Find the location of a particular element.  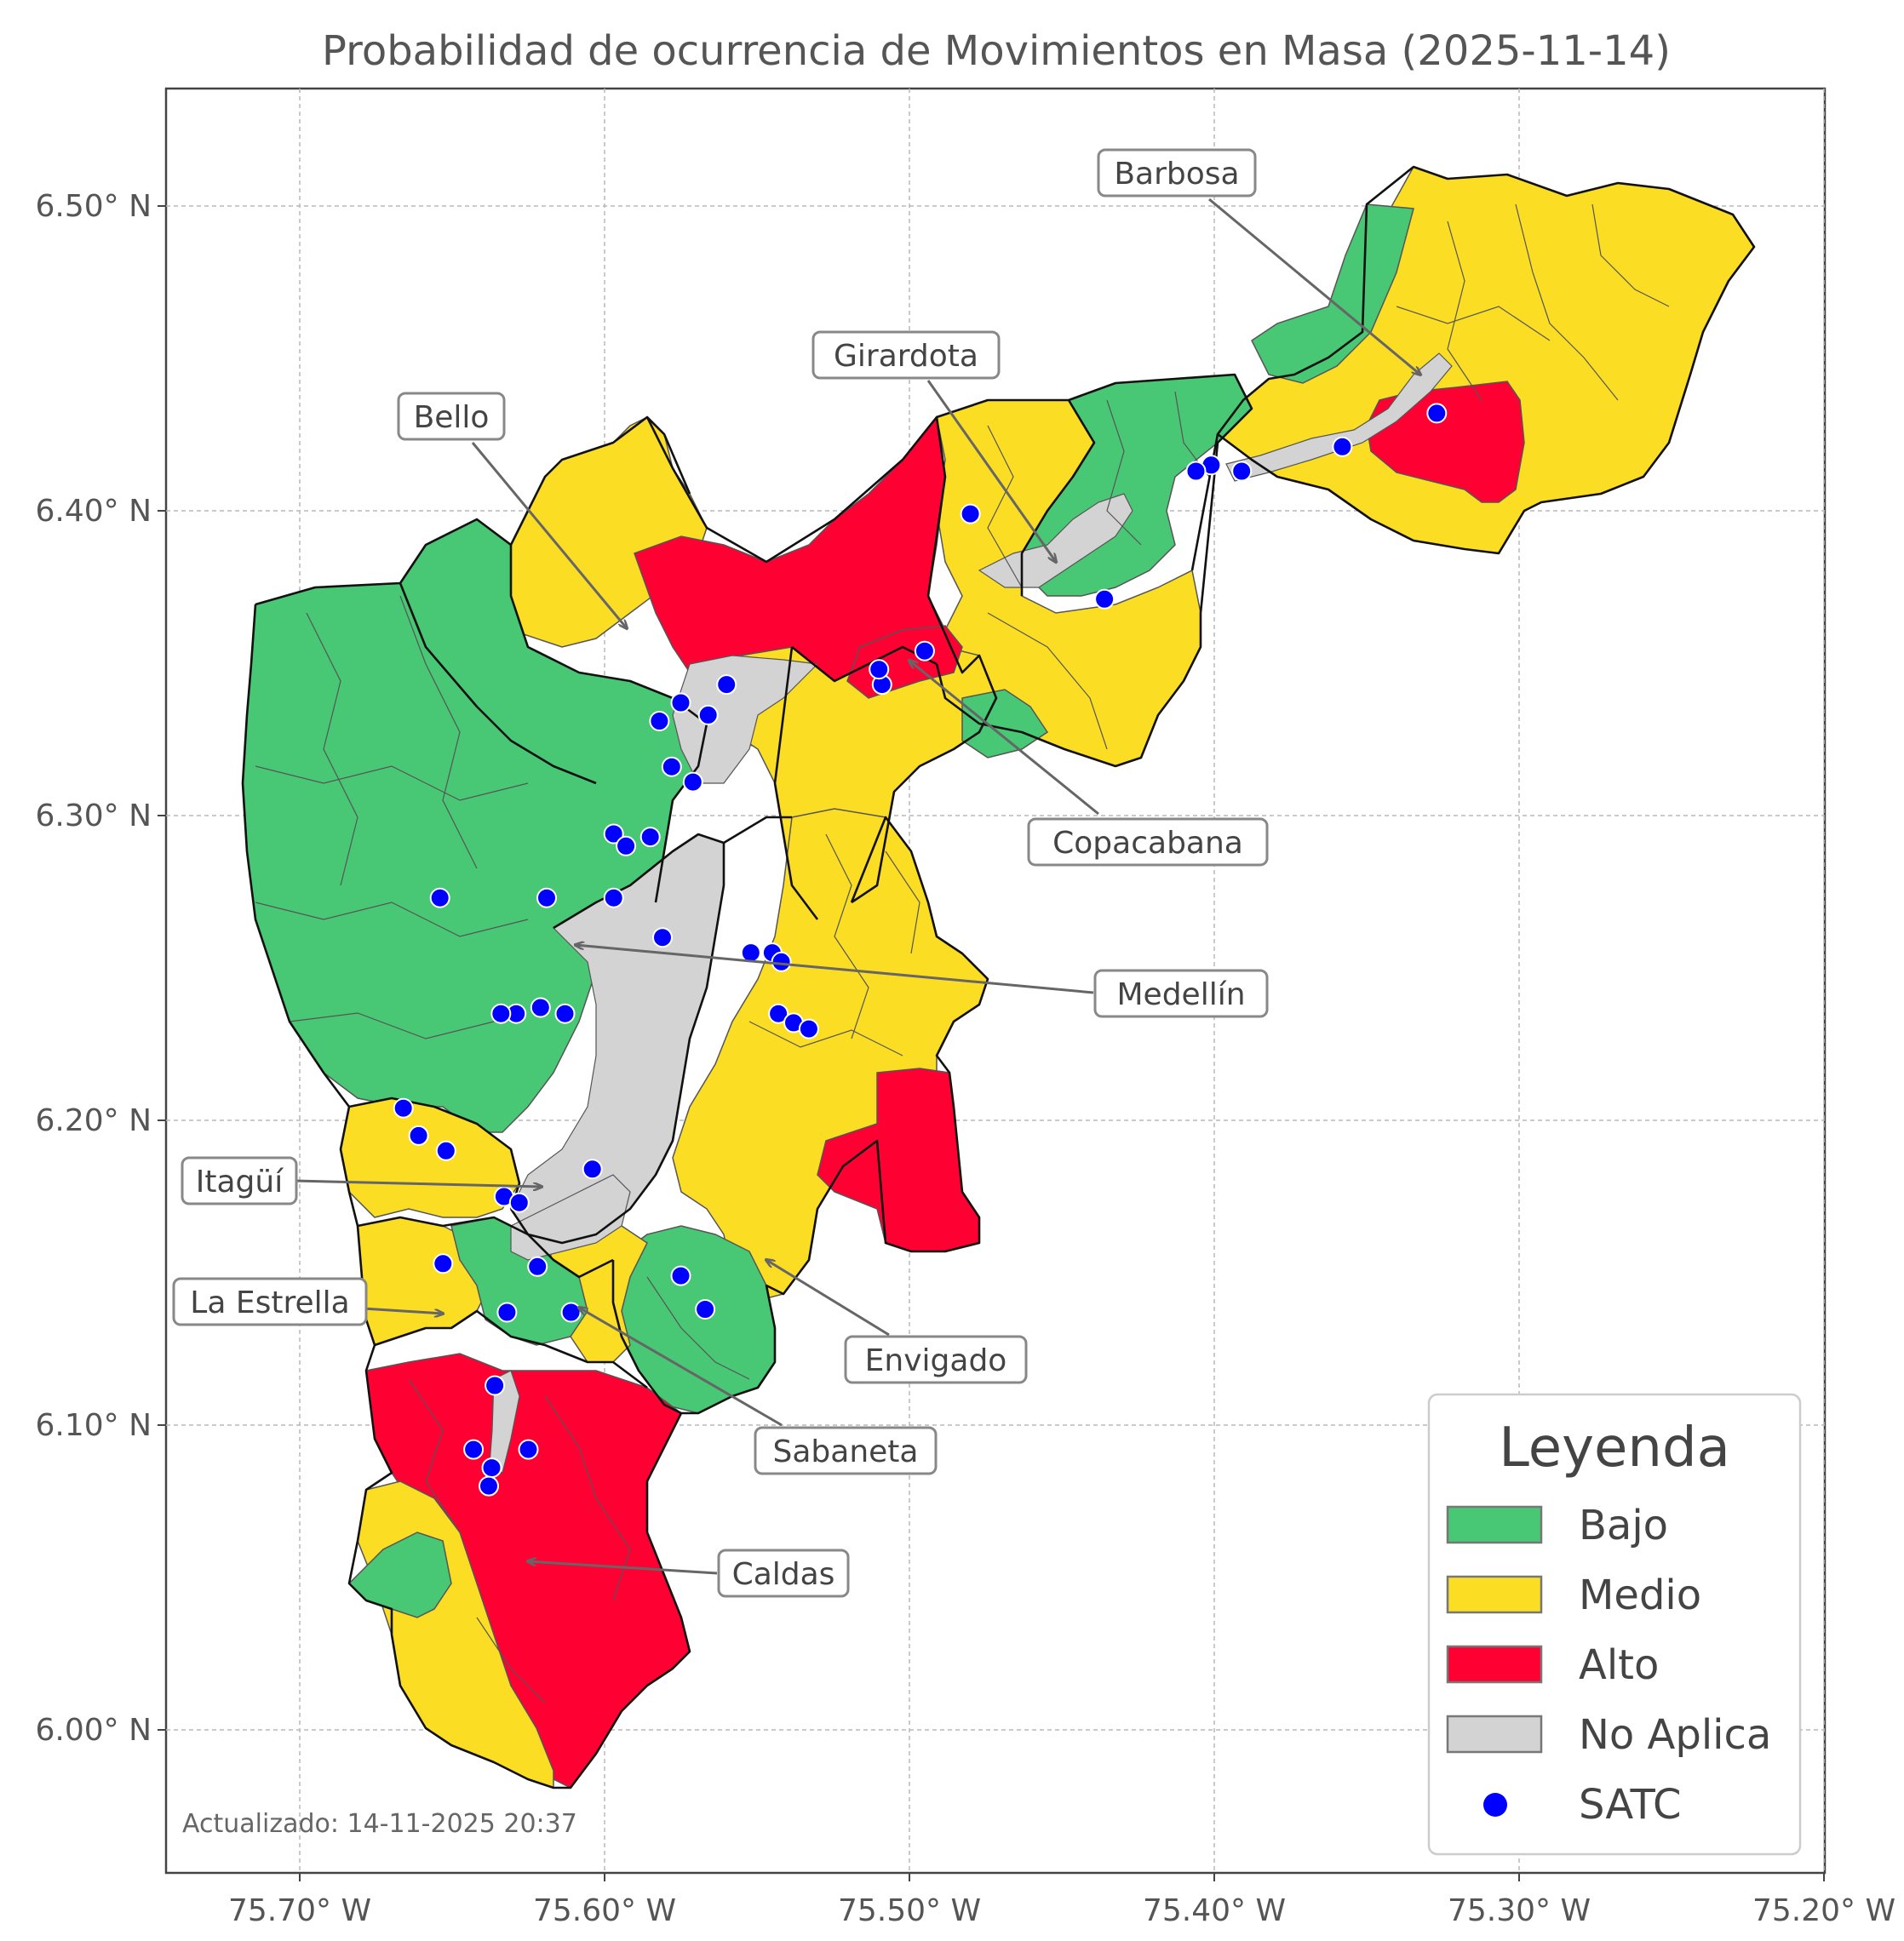

callout-copacabana: Copacabana is located at coordinates (1089, 764).